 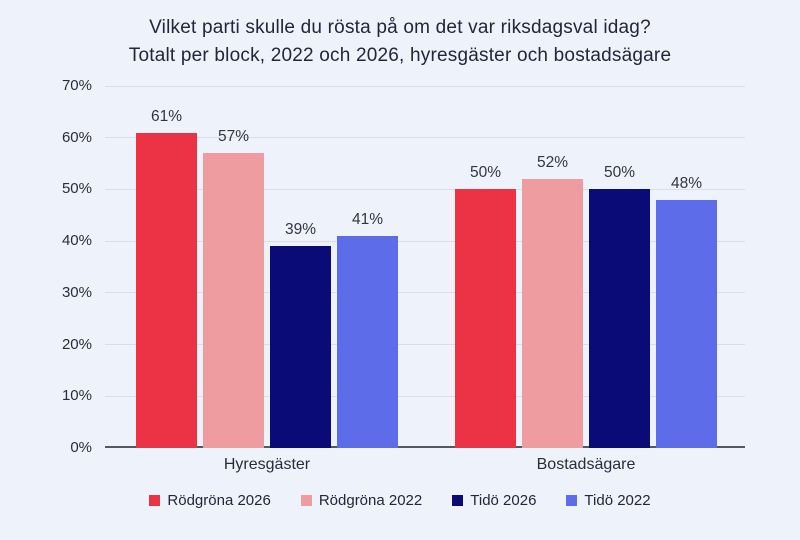 What do you see at coordinates (300, 347) in the screenshot?
I see `bar-tid-2026-hyresgäster` at bounding box center [300, 347].